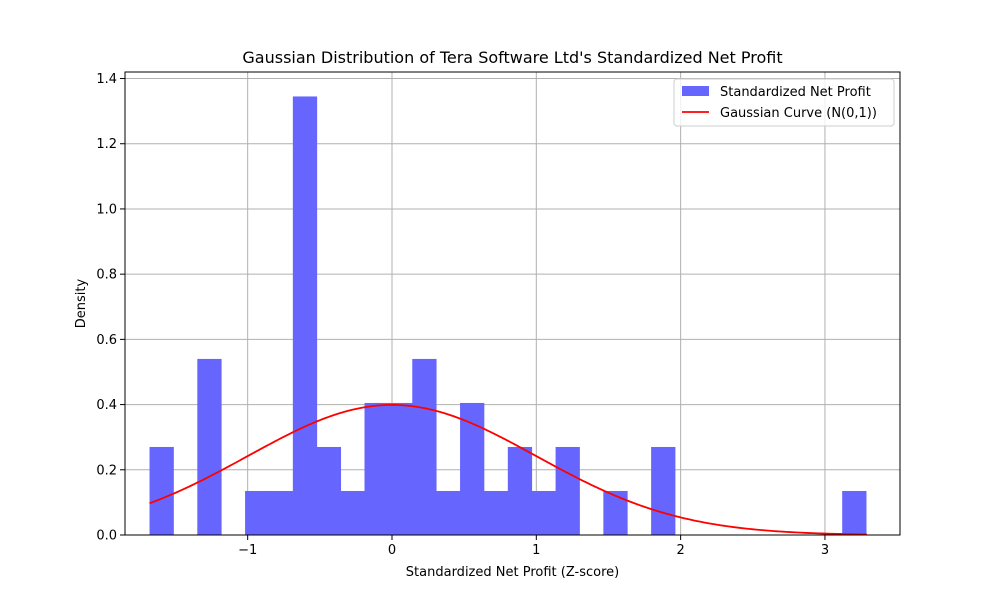  What do you see at coordinates (106, 536) in the screenshot?
I see `y-tick-label: 0.0` at bounding box center [106, 536].